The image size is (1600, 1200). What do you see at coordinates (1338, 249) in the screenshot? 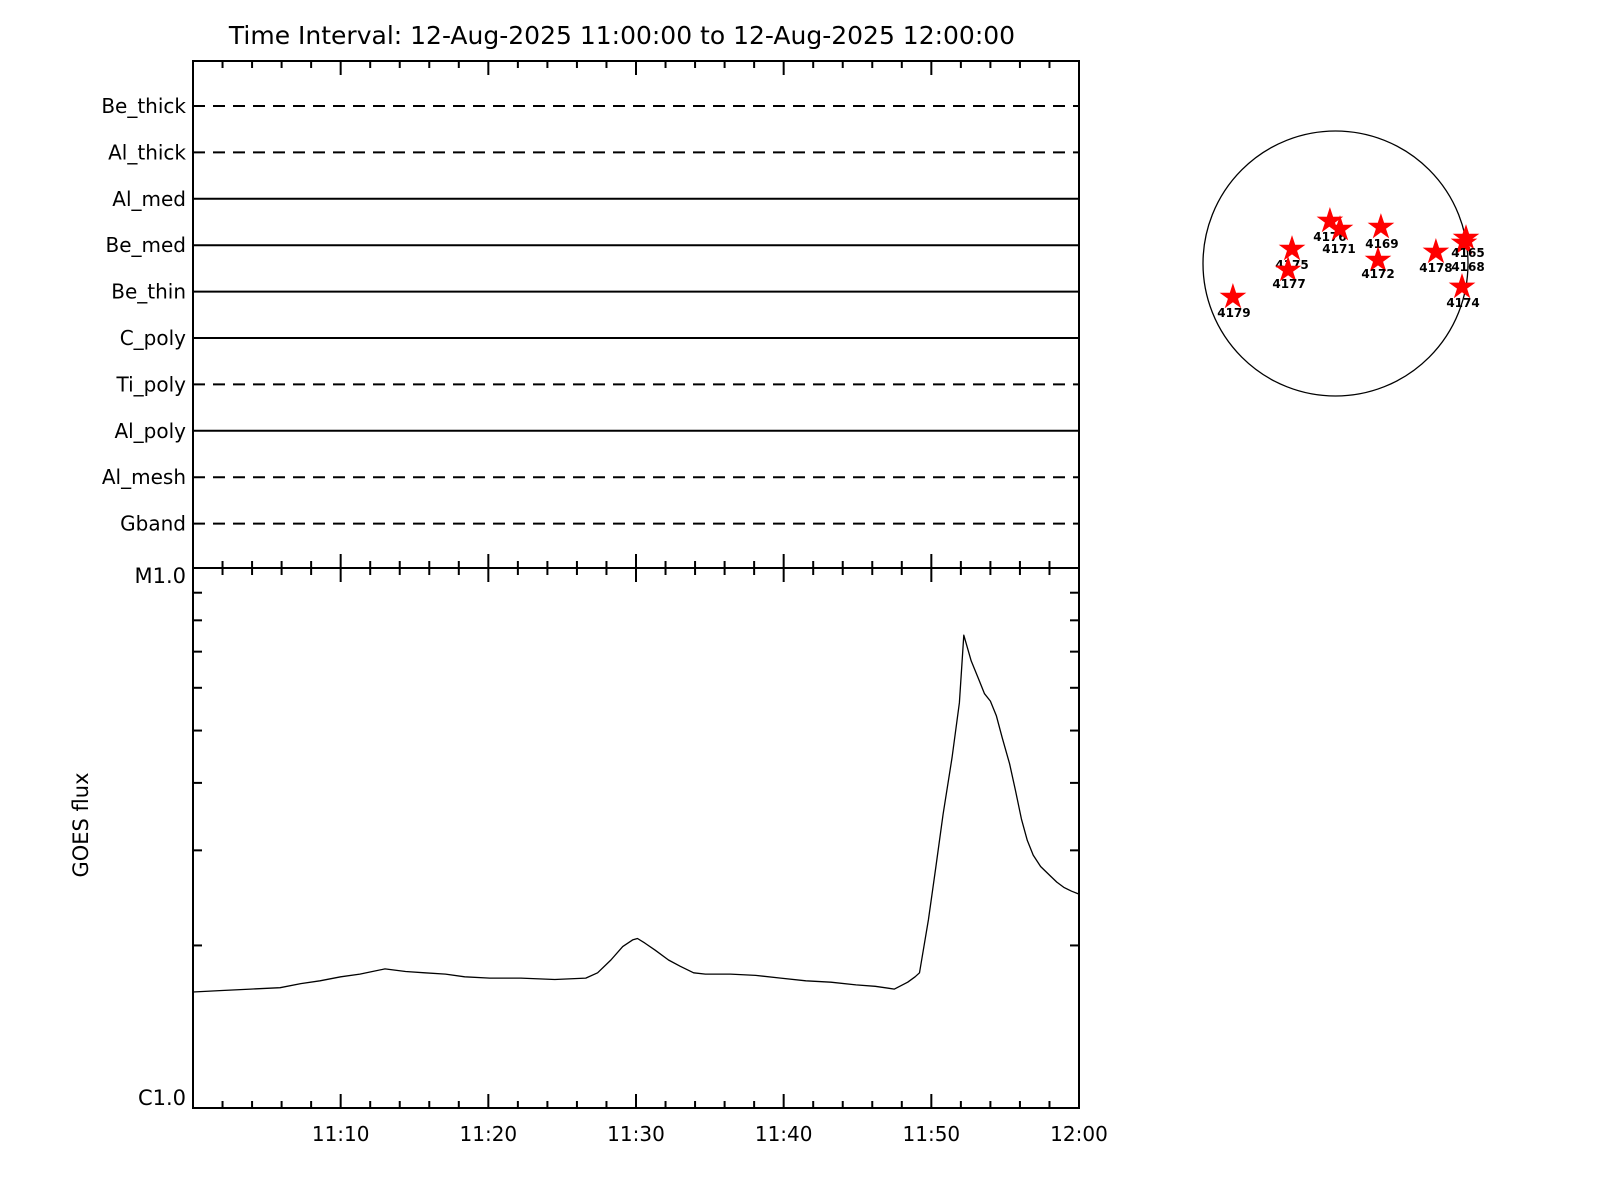
I see `active-region-label-4171: 4171` at bounding box center [1338, 249].